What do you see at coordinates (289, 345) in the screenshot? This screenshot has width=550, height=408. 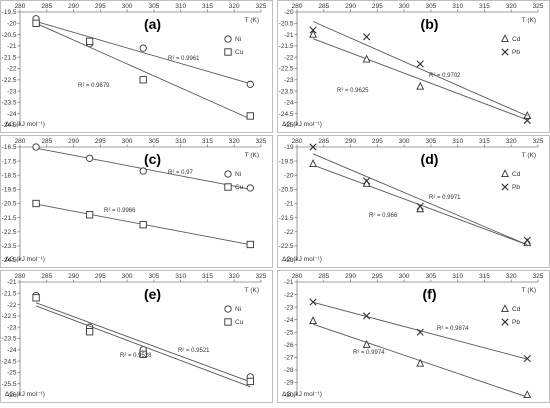 I see `y-tick-label: -26` at bounding box center [289, 345].